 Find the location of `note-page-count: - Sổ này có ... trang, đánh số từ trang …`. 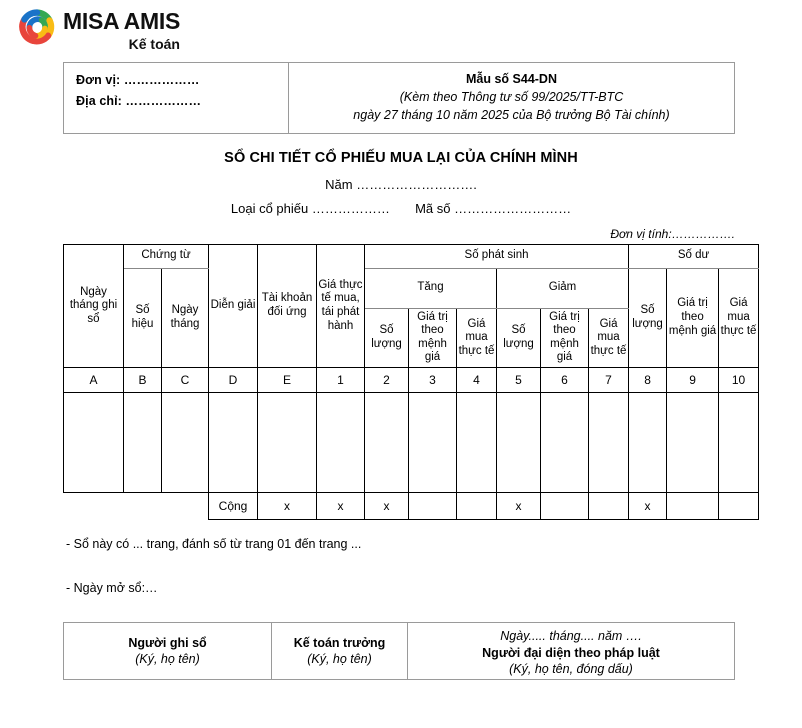

note-page-count: - Sổ này có ... trang, đánh số từ trang … is located at coordinates (214, 544).